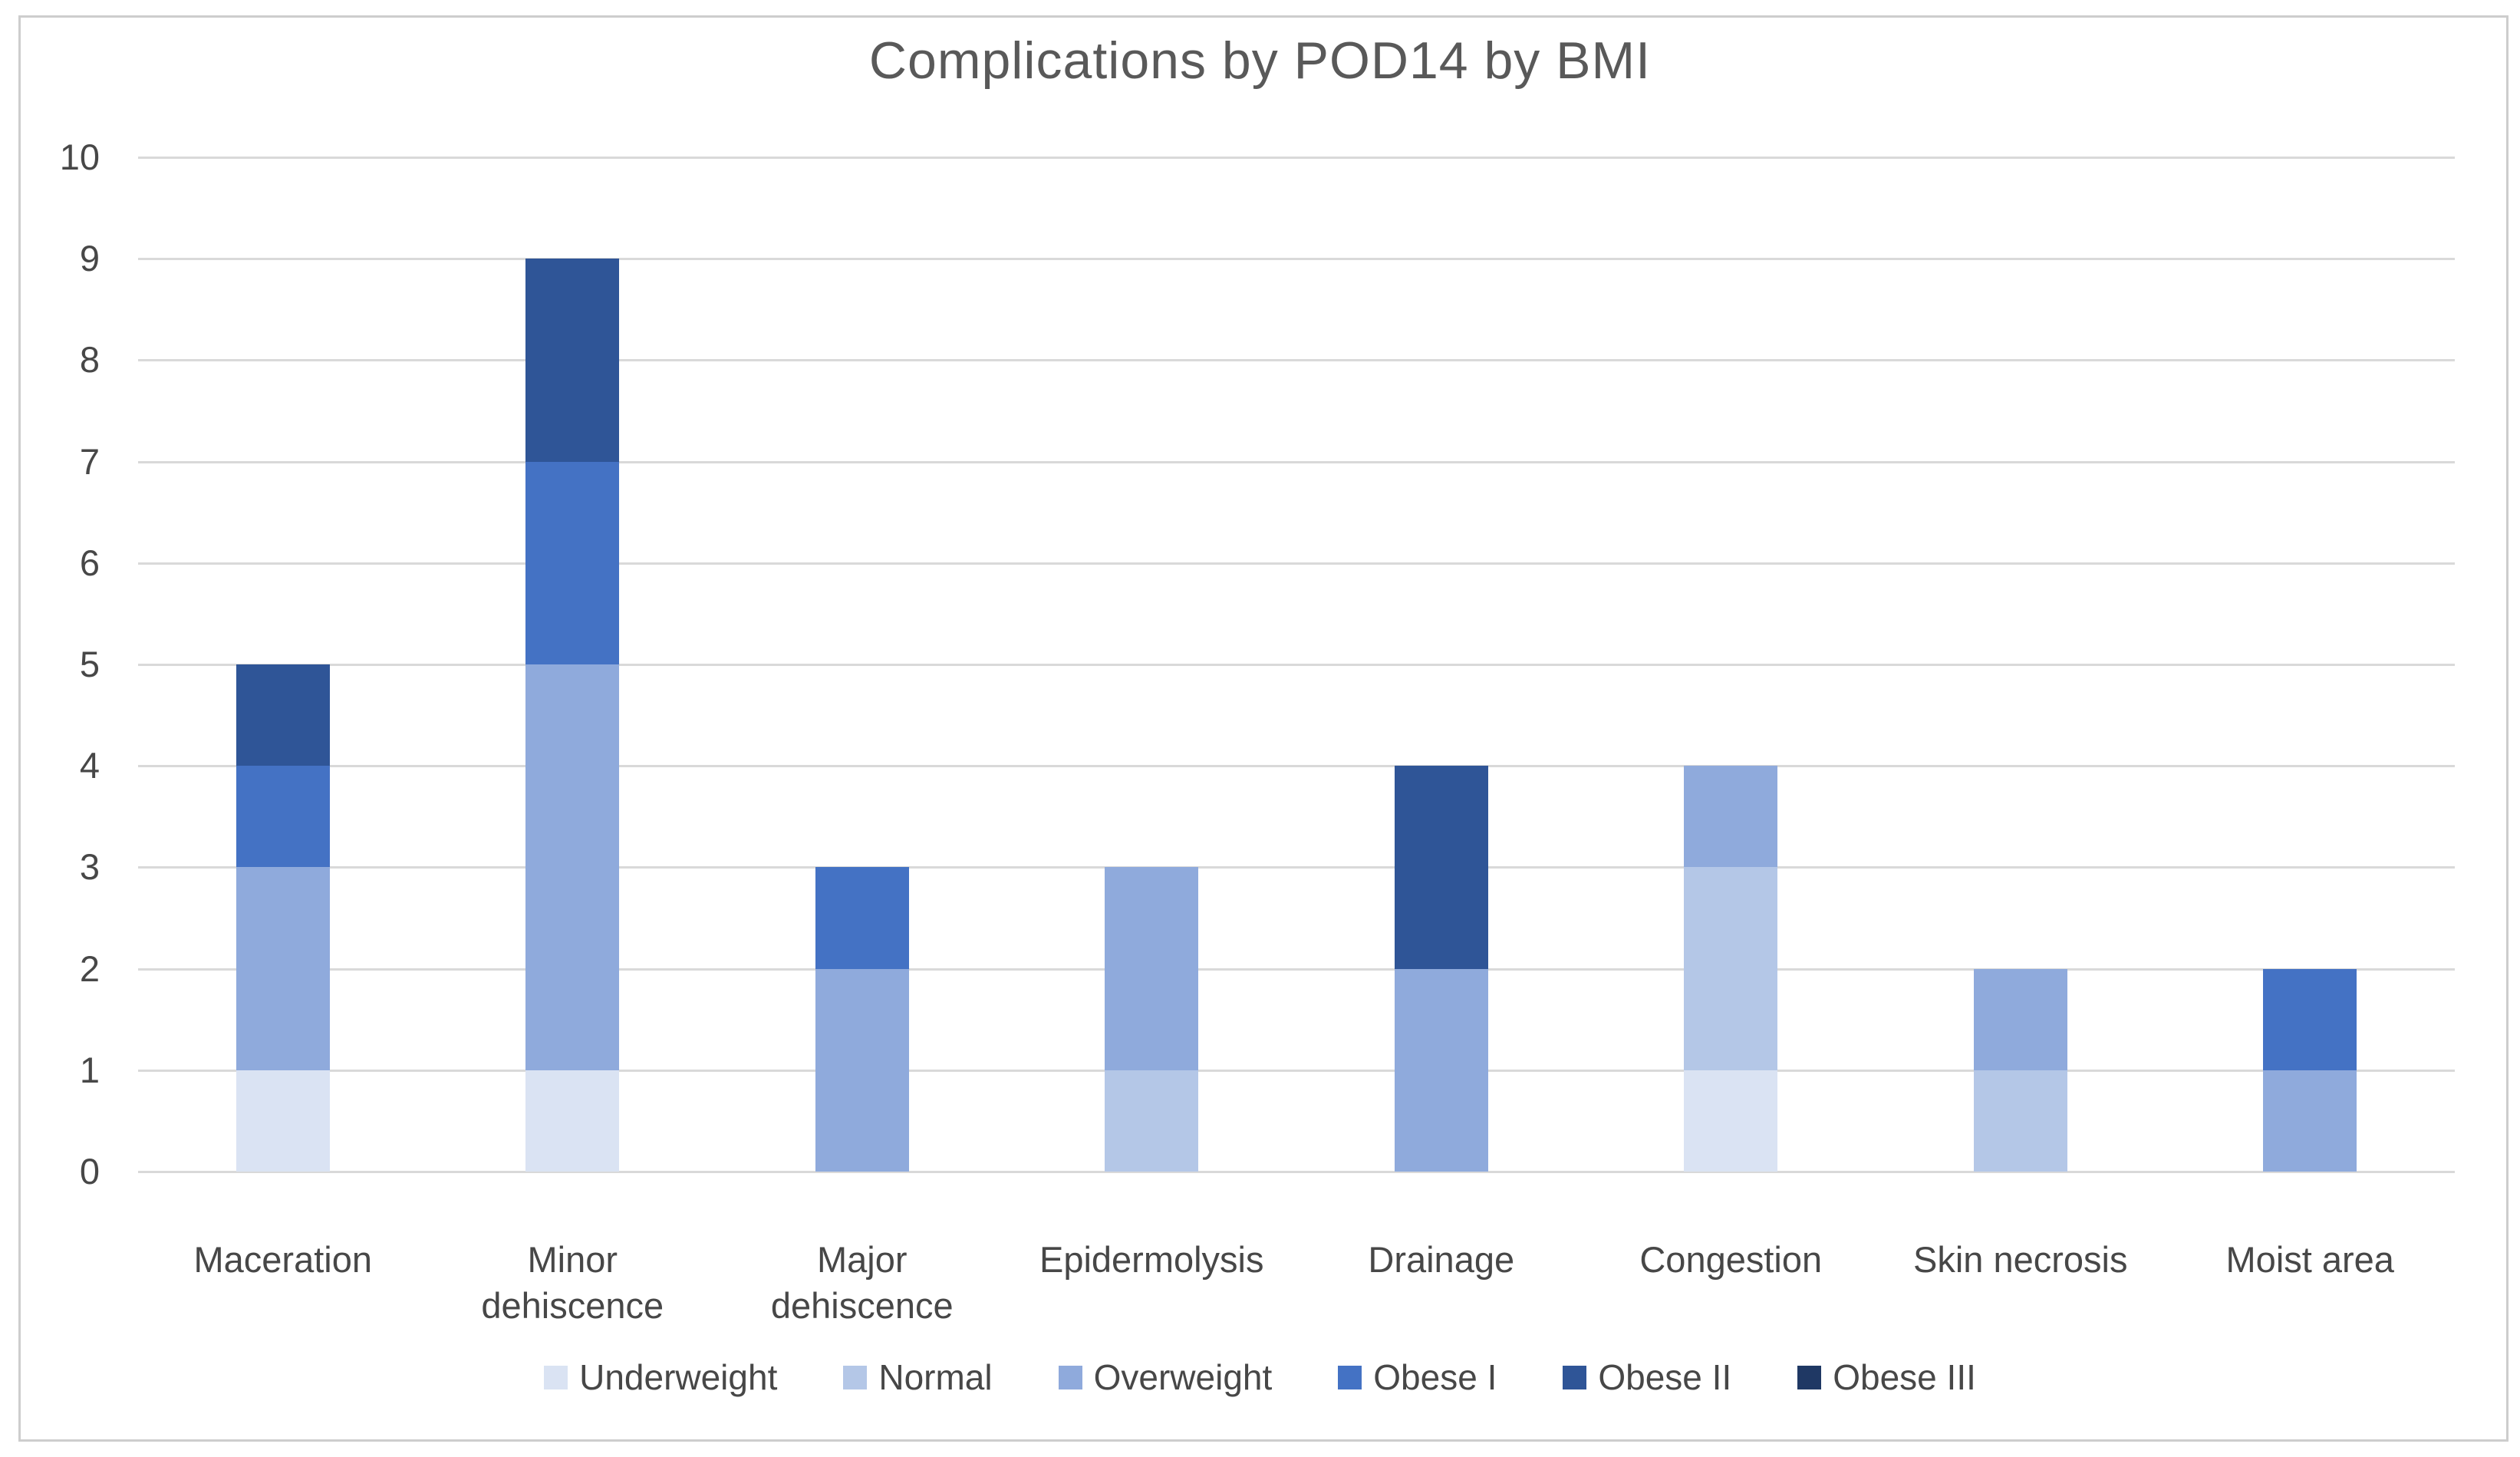 The height and width of the screenshot is (1457, 2520). What do you see at coordinates (283, 715) in the screenshot?
I see `bar-segment-maceration-obese-ii` at bounding box center [283, 715].